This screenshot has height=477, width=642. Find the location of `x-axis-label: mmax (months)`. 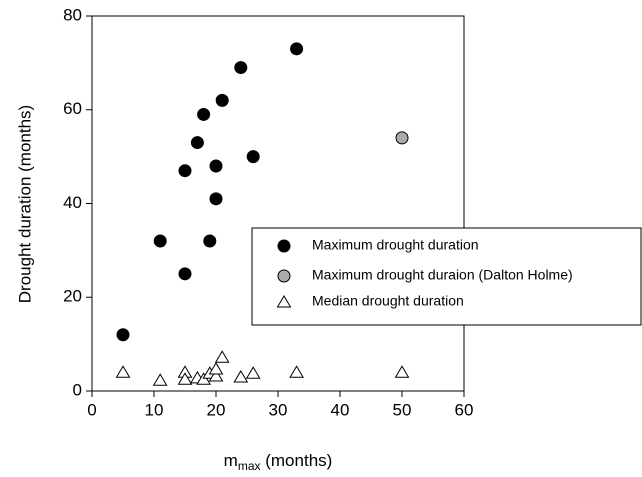

x-axis-label: mmax (months) is located at coordinates (278, 462).